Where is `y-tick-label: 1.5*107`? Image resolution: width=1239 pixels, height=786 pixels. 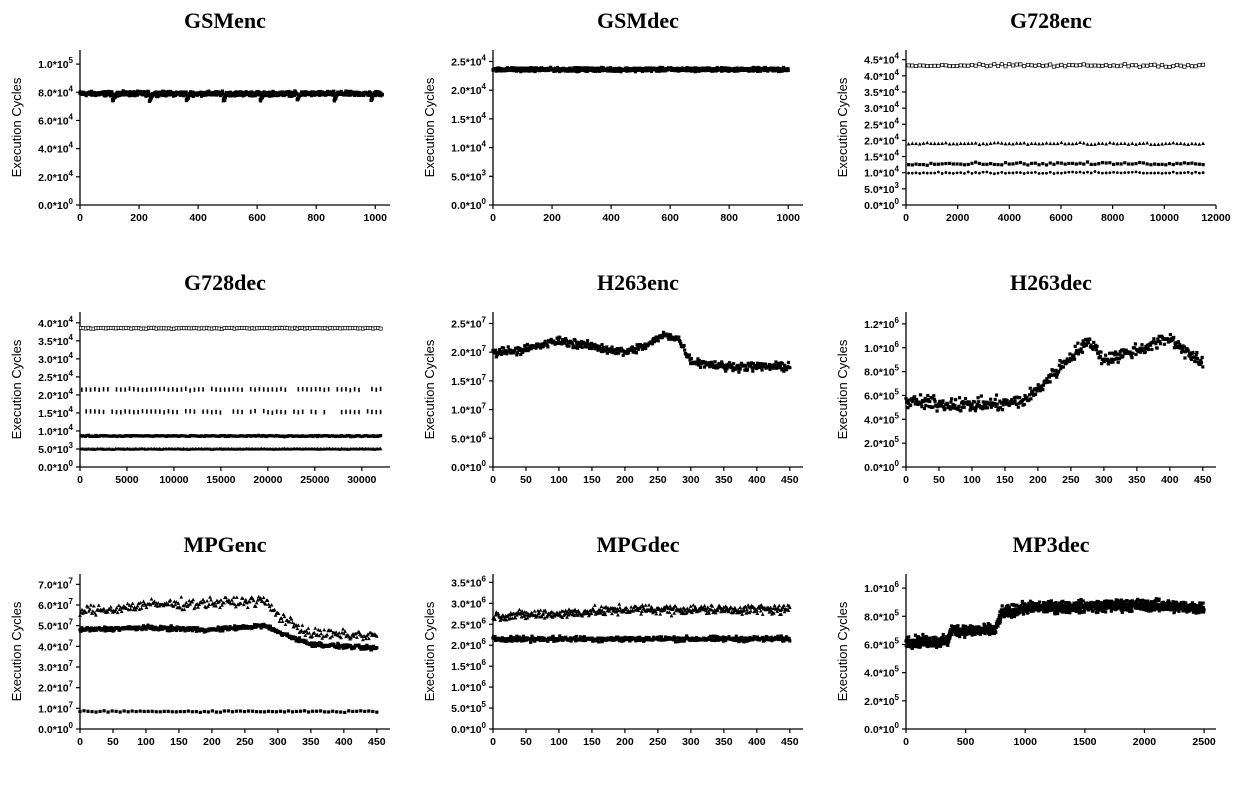
y-tick-label: 1.5*107 is located at coordinates (468, 380).